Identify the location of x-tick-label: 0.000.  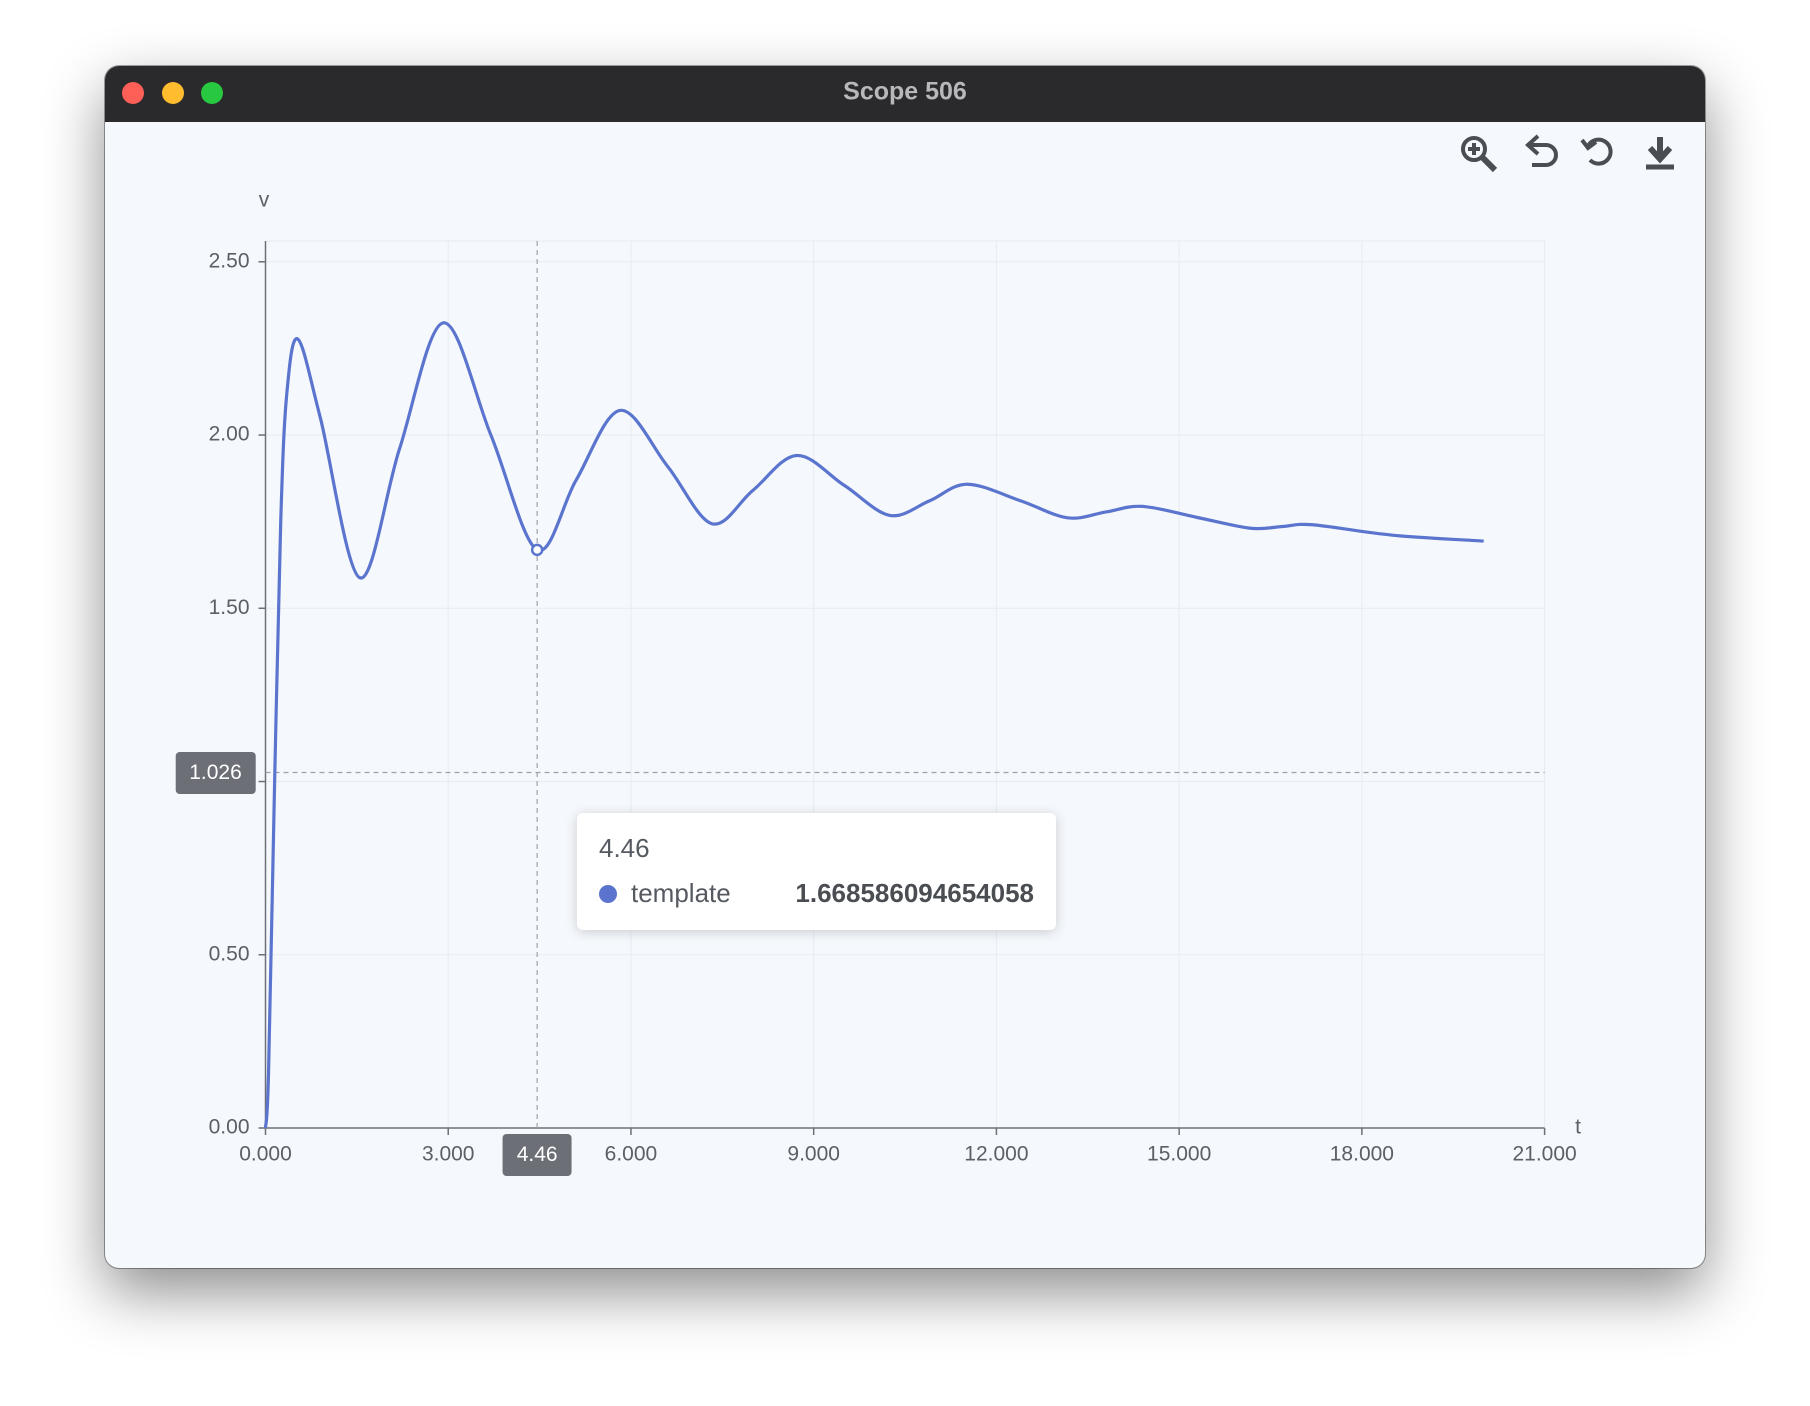
(265, 1154).